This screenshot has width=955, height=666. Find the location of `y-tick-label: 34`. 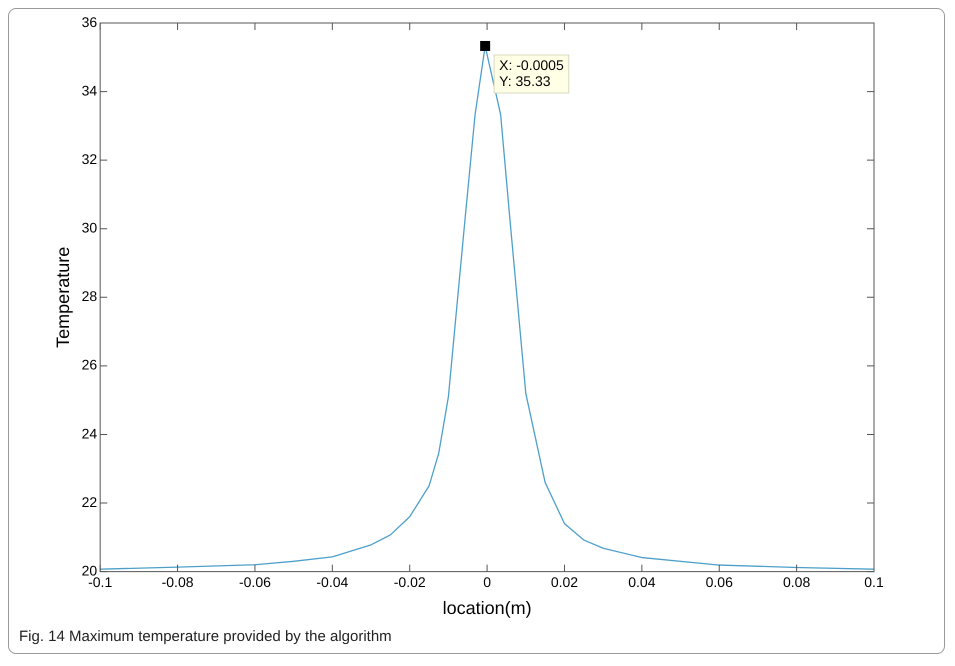

y-tick-label: 34 is located at coordinates (90, 90).